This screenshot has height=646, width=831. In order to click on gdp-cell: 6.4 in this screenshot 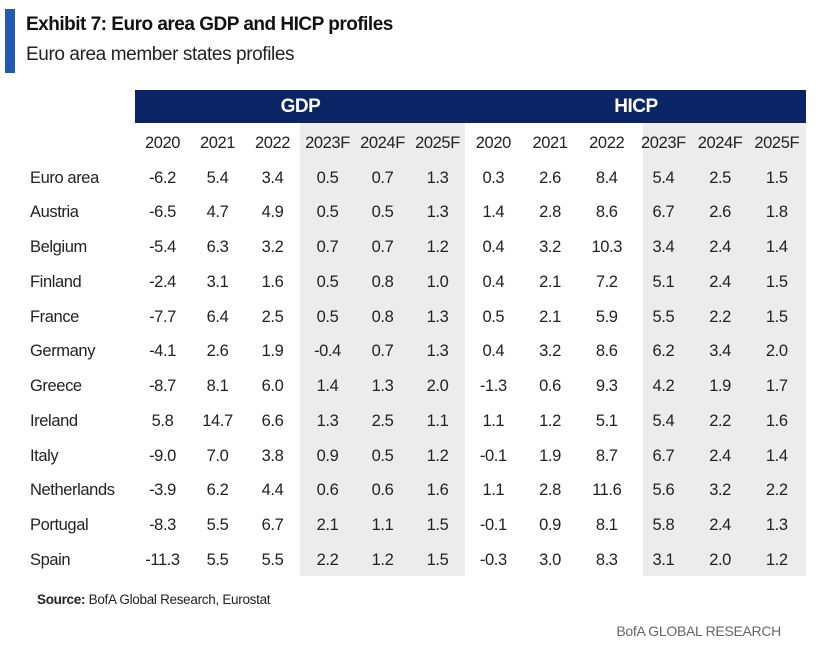, I will do `click(217, 316)`.